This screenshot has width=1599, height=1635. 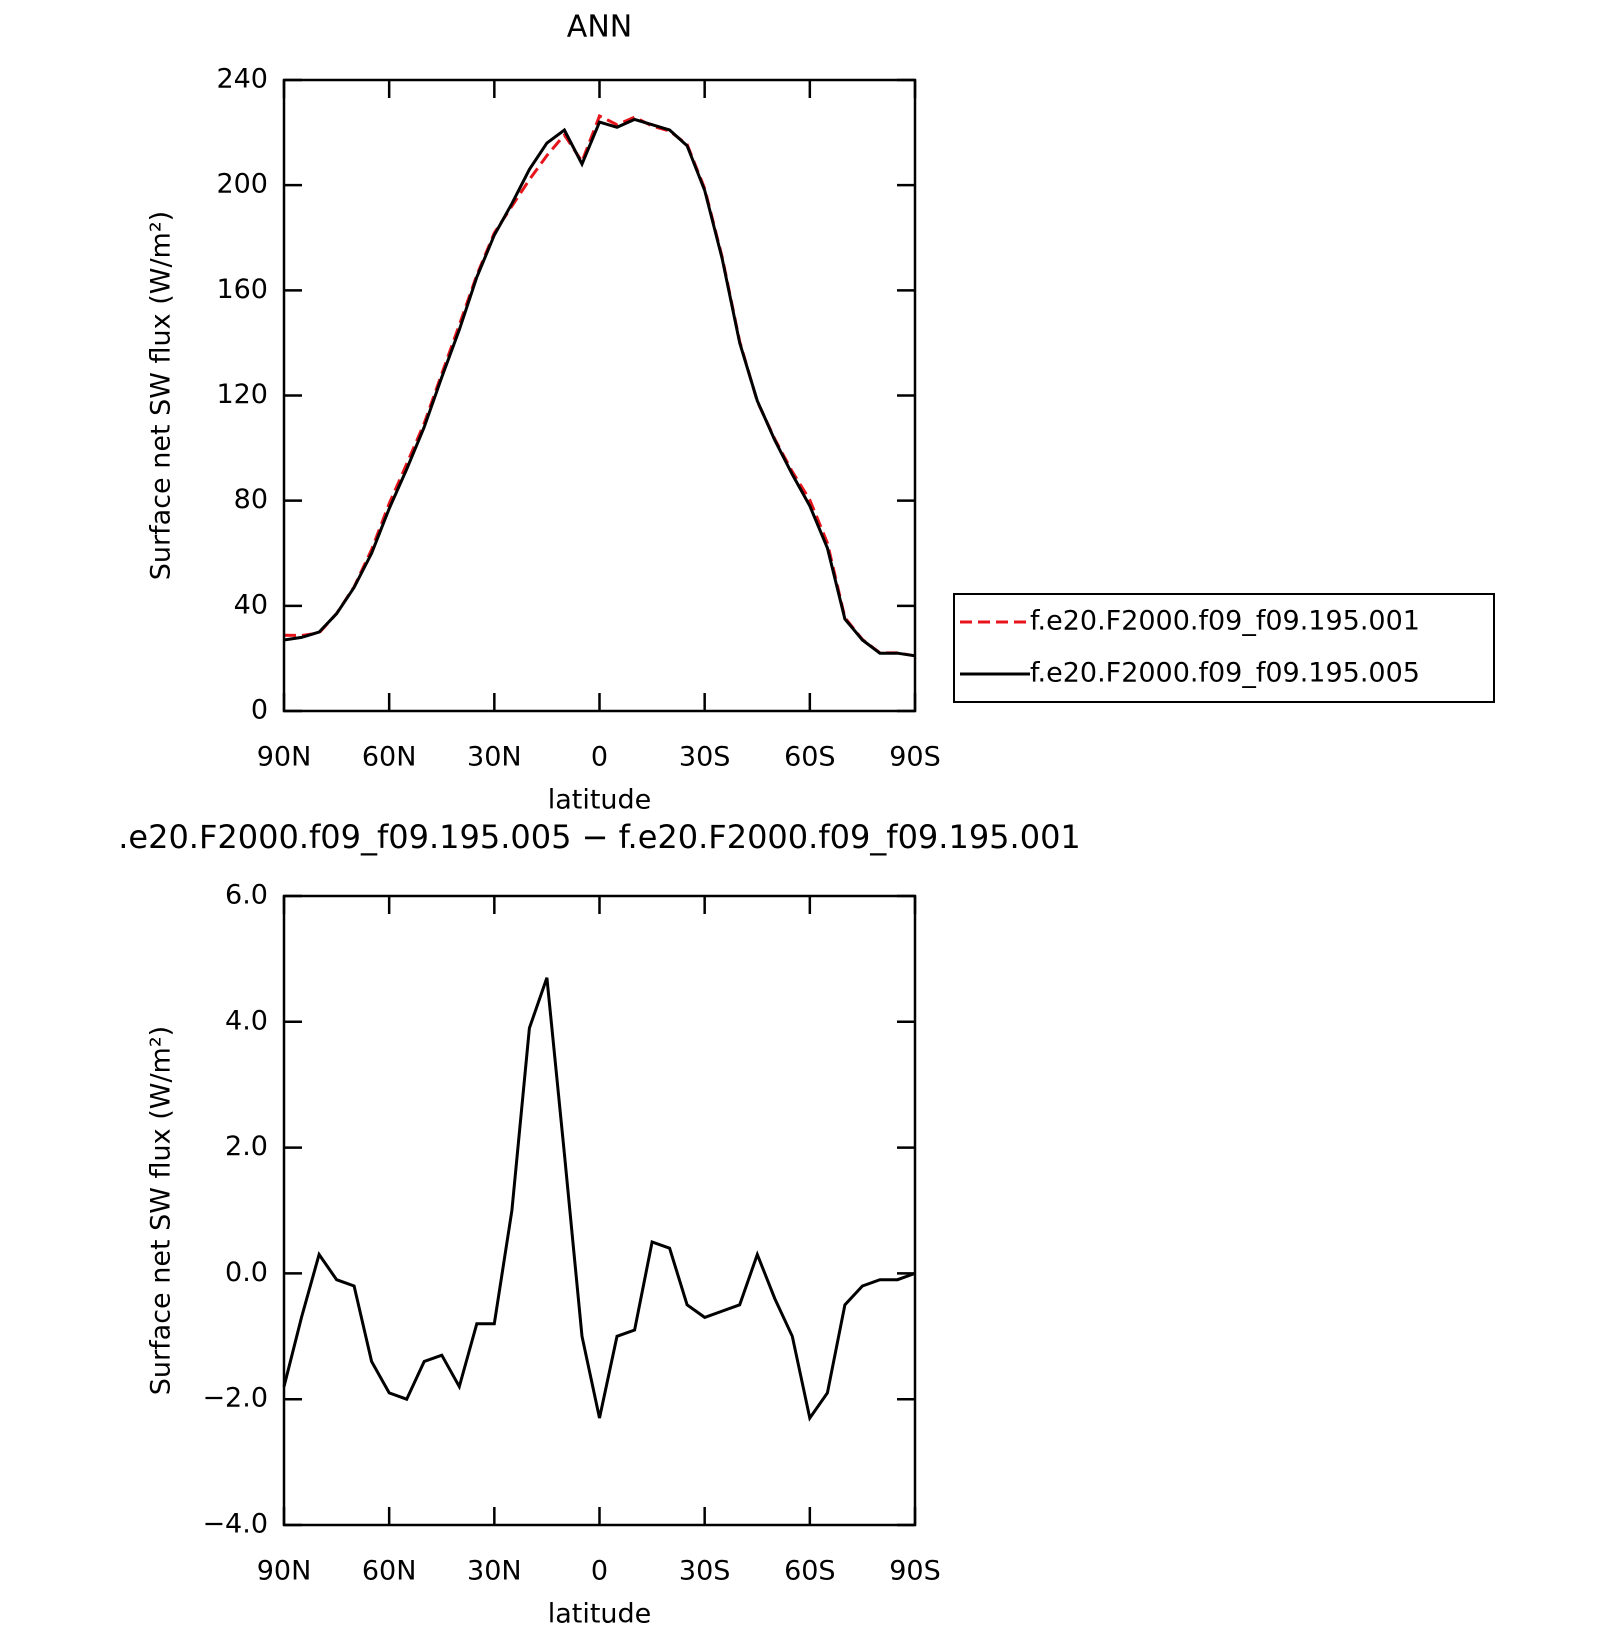 I want to click on y-tick-label: 0, so click(x=259, y=710).